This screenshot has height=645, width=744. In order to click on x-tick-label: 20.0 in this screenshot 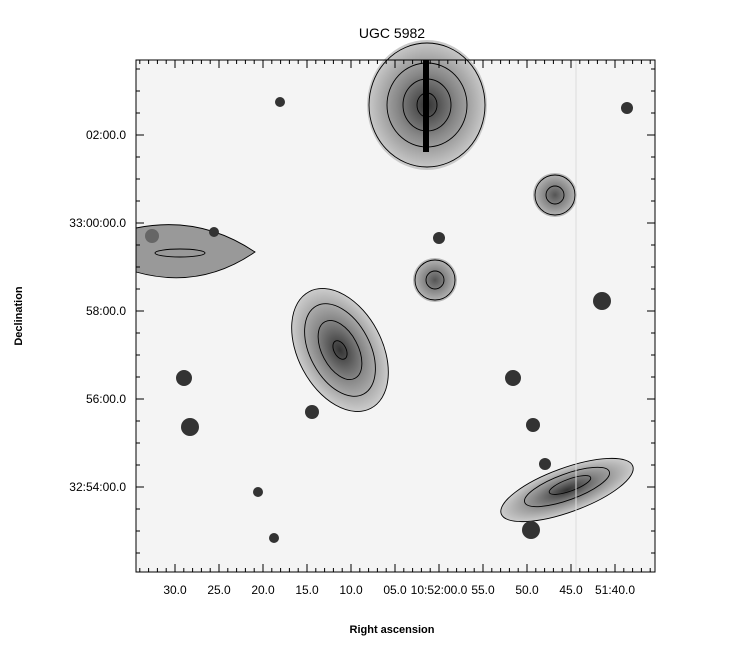, I will do `click(263, 590)`.